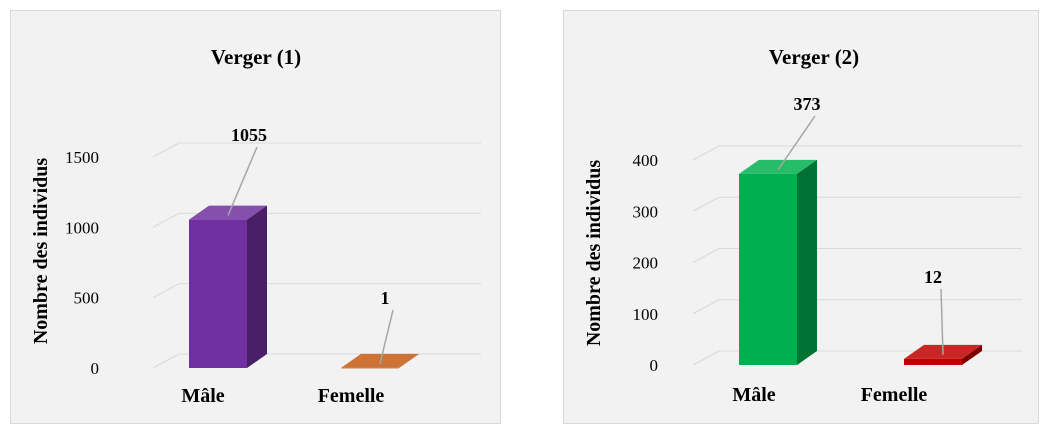 The width and height of the screenshot is (1049, 432). What do you see at coordinates (249, 135) in the screenshot?
I see `data-label: 1055` at bounding box center [249, 135].